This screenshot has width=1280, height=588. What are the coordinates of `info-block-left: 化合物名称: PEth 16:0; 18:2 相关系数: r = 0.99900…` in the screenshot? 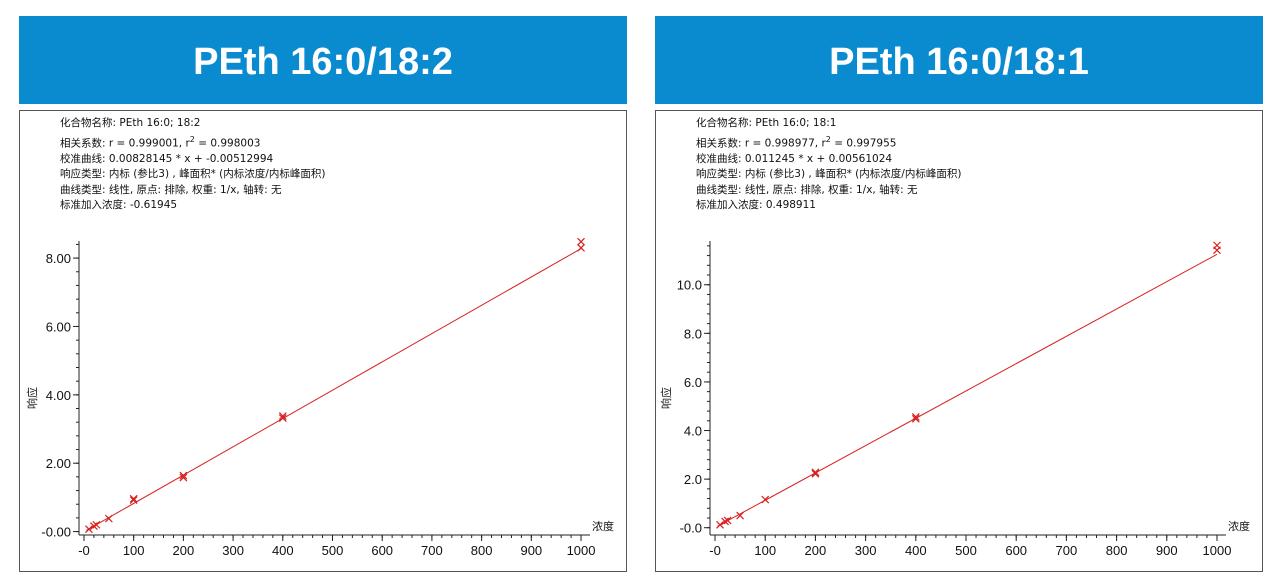 It's located at (192, 165).